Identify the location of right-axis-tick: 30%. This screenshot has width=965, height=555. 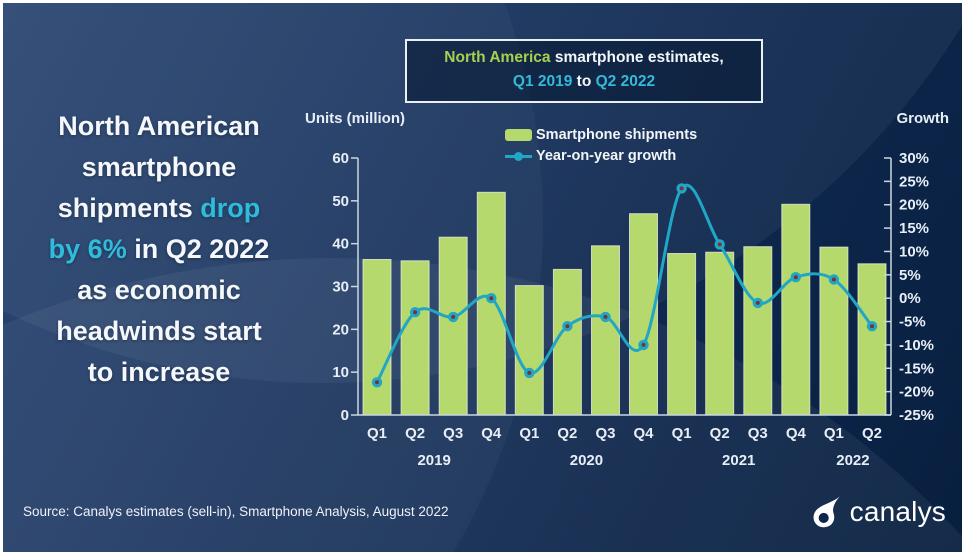
(914, 158).